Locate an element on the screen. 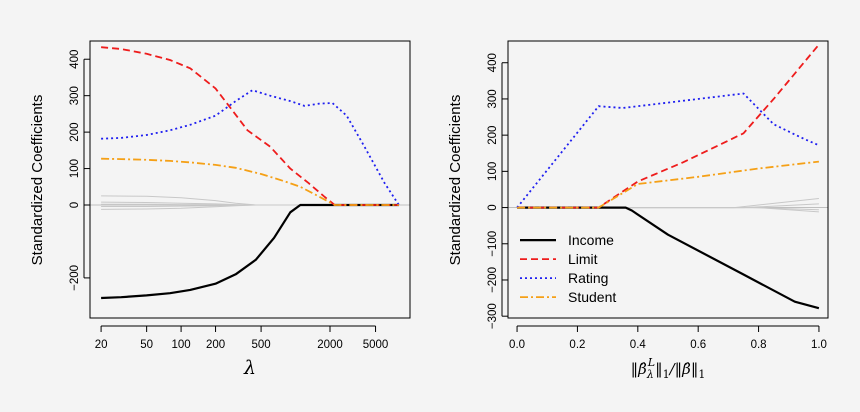 This screenshot has width=860, height=412. x-axis-label-part: ‖β̂ is located at coordinates (639, 369).